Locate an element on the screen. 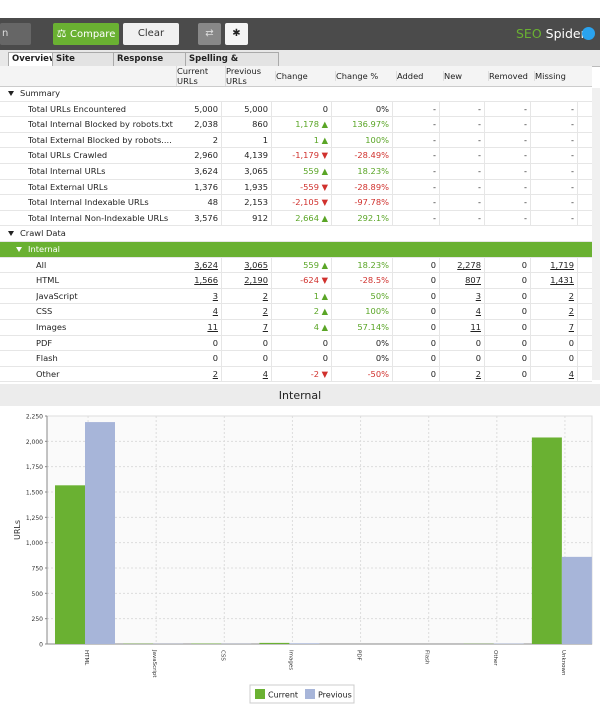 This screenshot has height=713, width=600. table-cell: 3,624 is located at coordinates (197, 171).